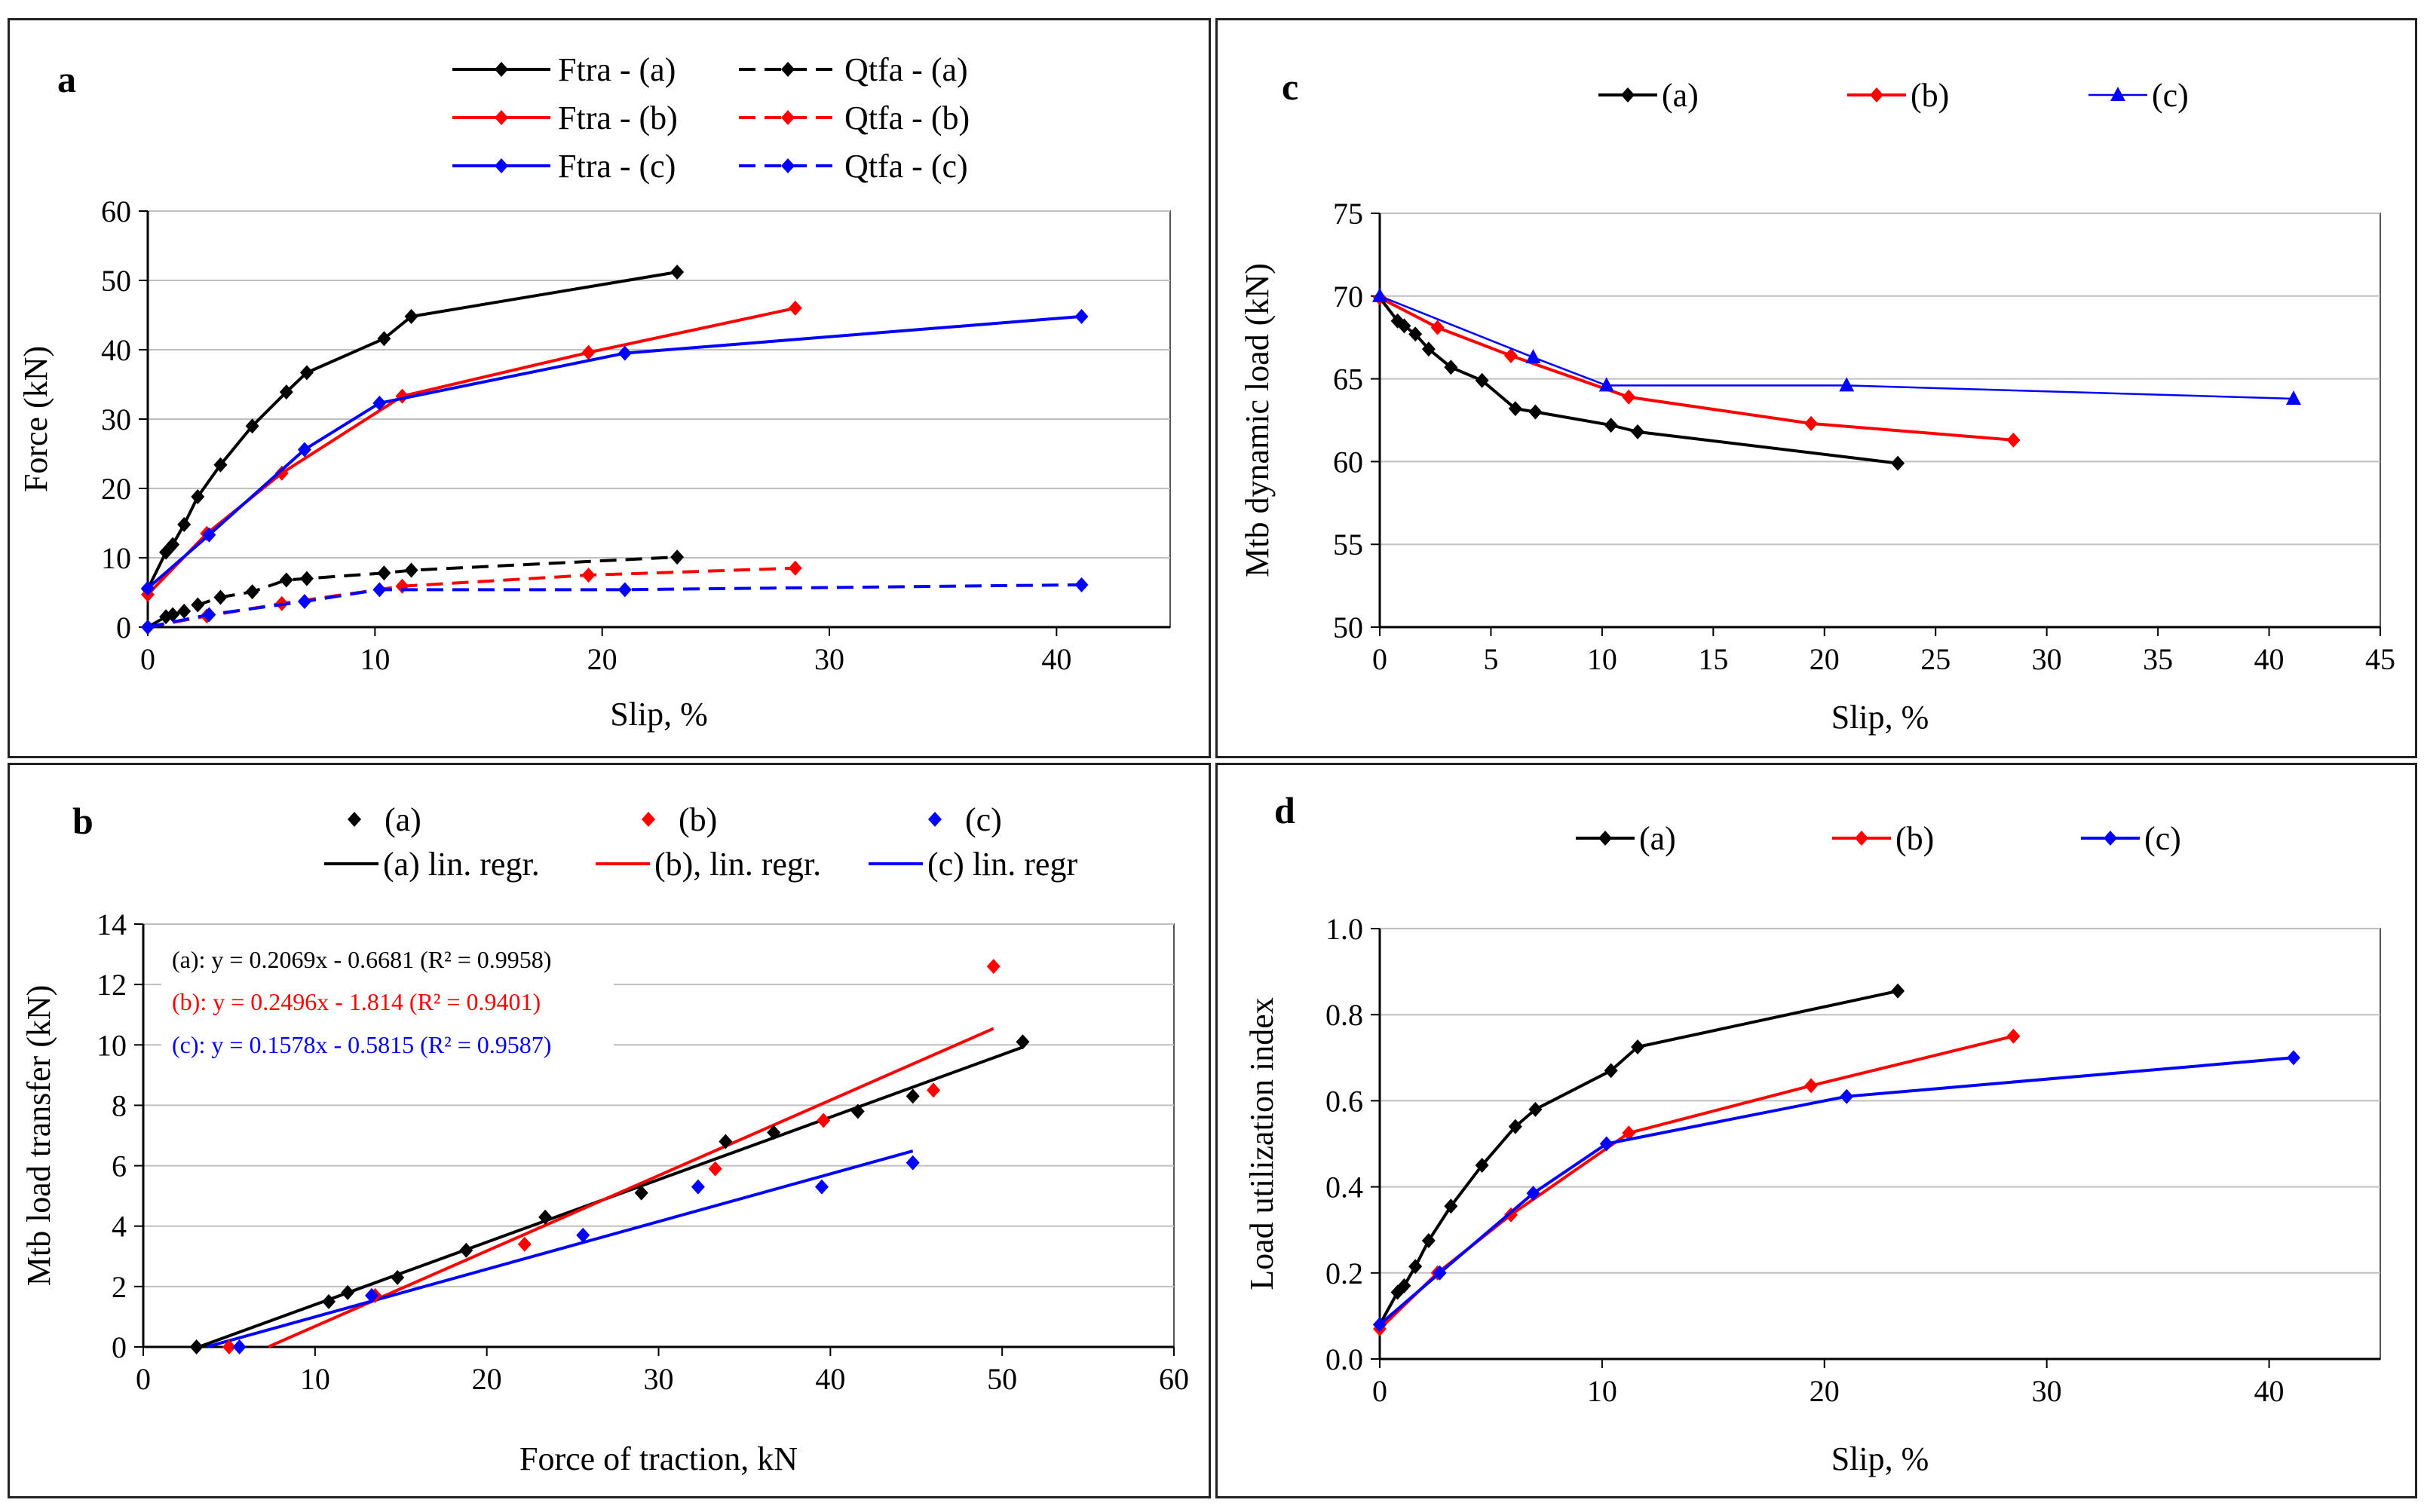  I want to click on y-tick-label: 55, so click(1348, 545).